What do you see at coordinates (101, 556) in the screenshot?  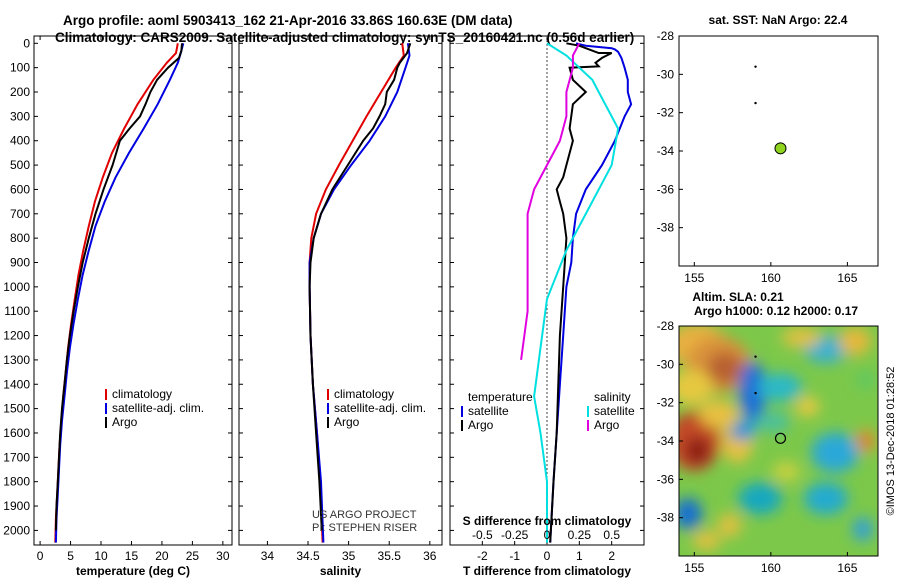 I see `x-tick-label-temperature-10: 10` at bounding box center [101, 556].